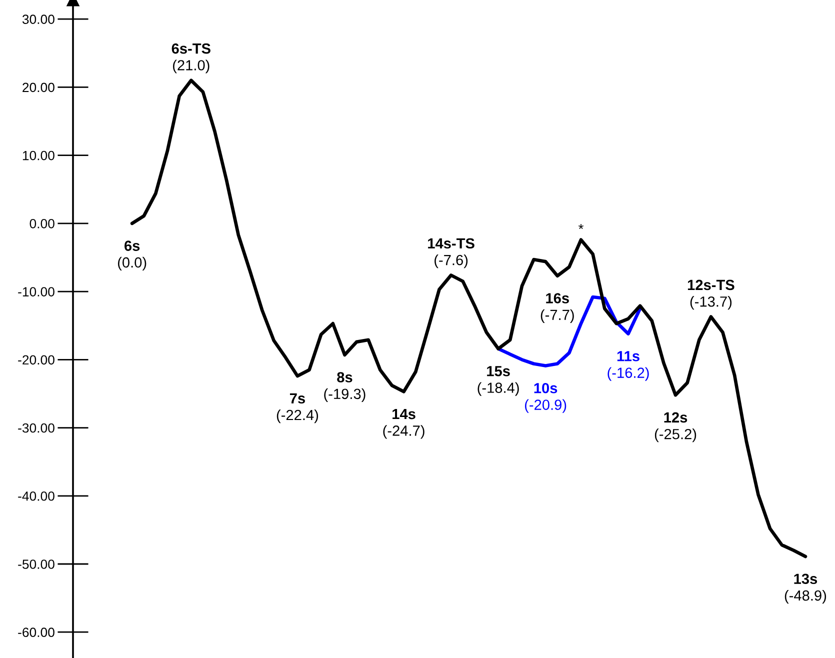 This screenshot has height=658, width=835. I want to click on data-label: 13s (-48.9), so click(805, 589).